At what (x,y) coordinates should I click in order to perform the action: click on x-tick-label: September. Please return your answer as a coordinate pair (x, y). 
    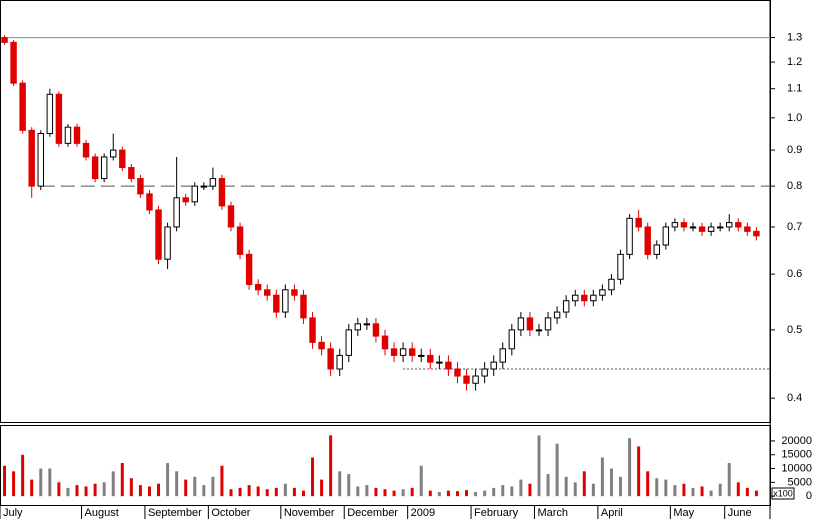
    Looking at the image, I should click on (175, 513).